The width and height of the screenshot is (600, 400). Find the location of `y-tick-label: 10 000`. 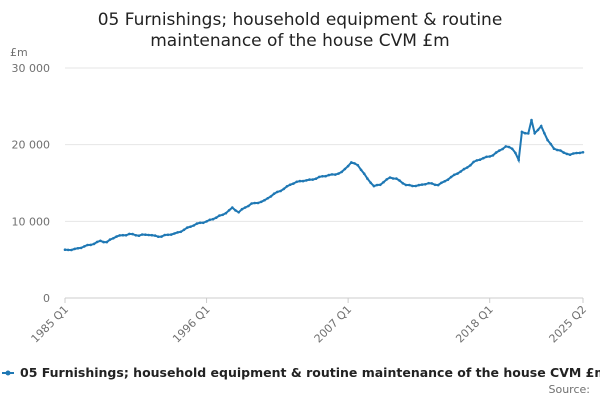

y-tick-label: 10 000 is located at coordinates (31, 221).